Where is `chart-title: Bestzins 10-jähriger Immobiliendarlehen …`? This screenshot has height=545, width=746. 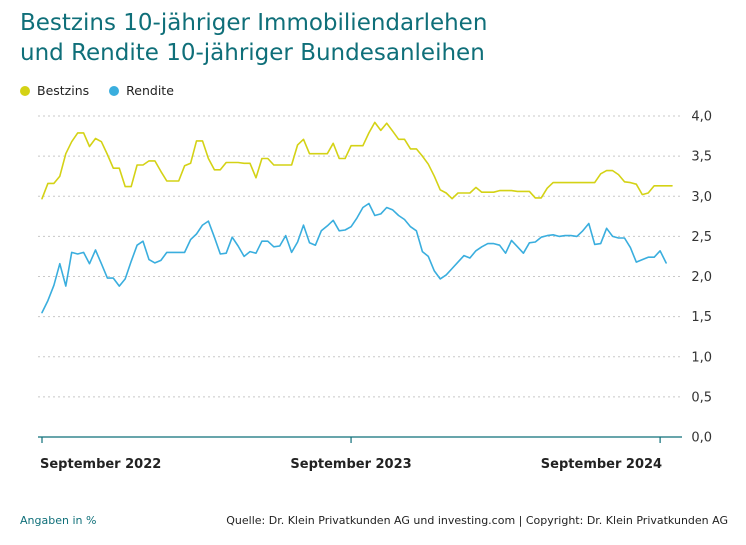 chart-title: Bestzins 10-jähriger Immobiliendarlehen … is located at coordinates (380, 38).